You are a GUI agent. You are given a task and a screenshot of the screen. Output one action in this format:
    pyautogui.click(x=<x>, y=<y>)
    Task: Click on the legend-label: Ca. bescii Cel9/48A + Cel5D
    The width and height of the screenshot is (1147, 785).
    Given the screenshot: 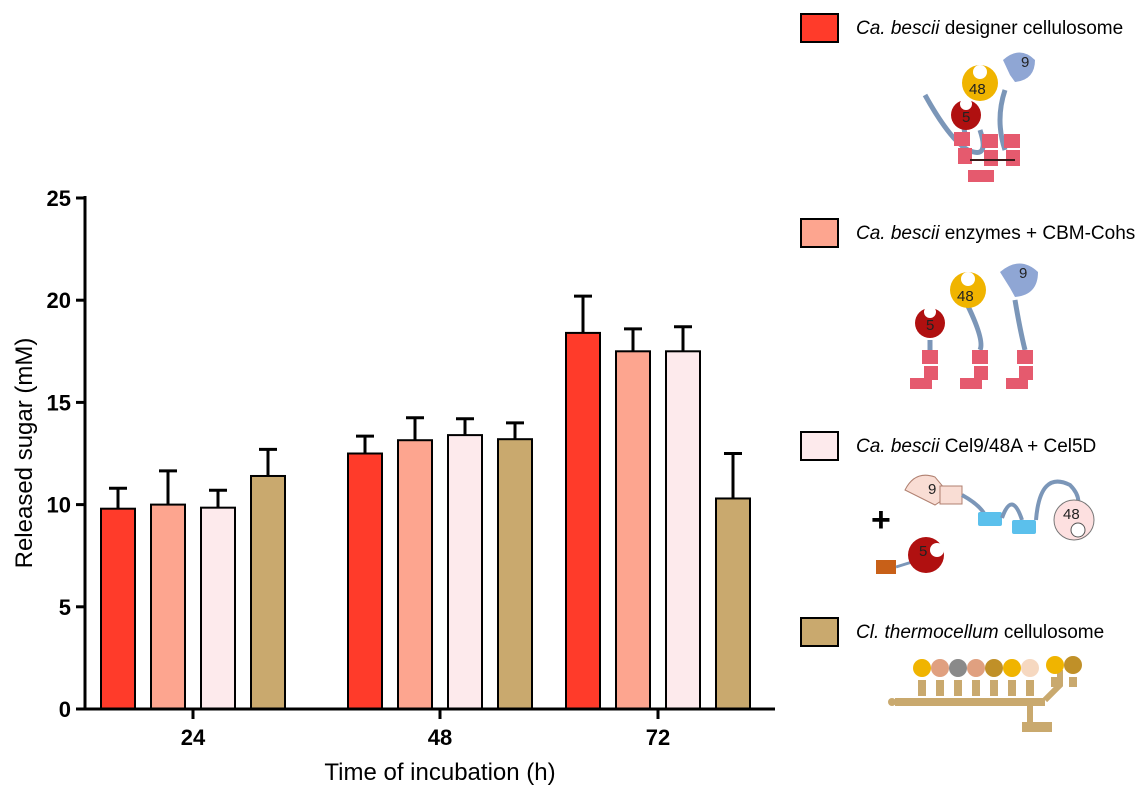 What is the action you would take?
    pyautogui.click(x=976, y=446)
    